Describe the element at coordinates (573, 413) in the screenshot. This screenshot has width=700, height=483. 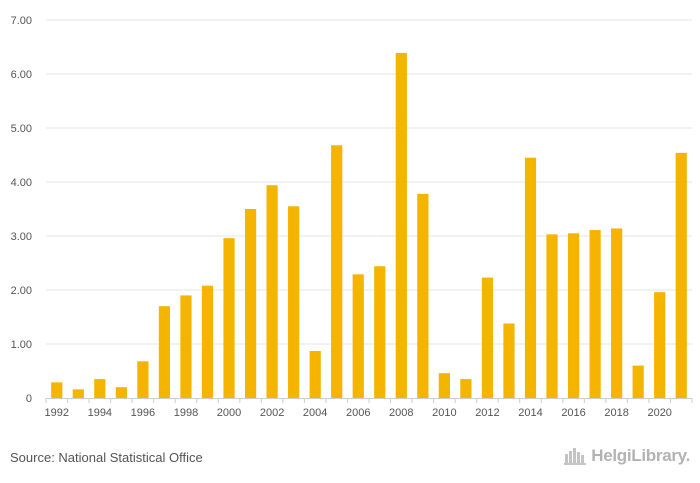
I see `x-tick-label: 2016` at that location.